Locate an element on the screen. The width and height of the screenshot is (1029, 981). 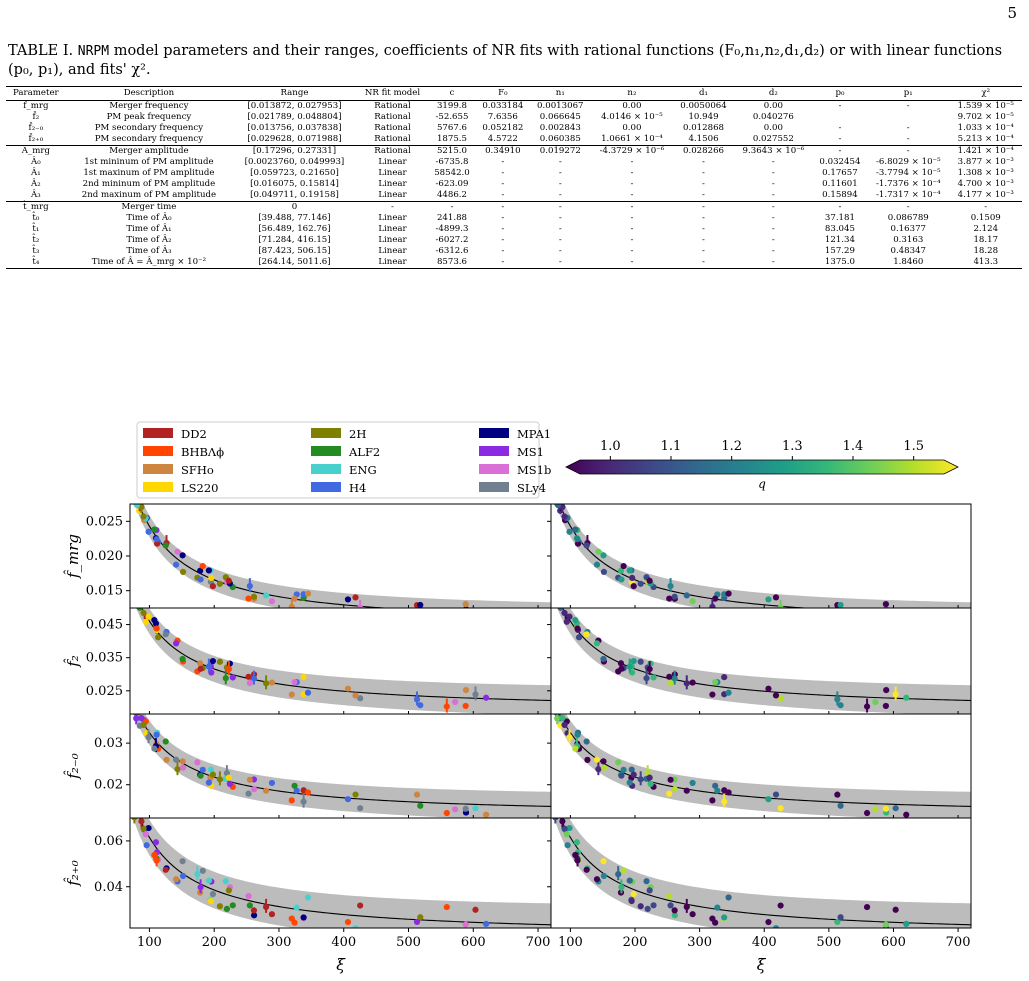
table-cell: [39.488, 77.146] is located at coordinates (294, 218).